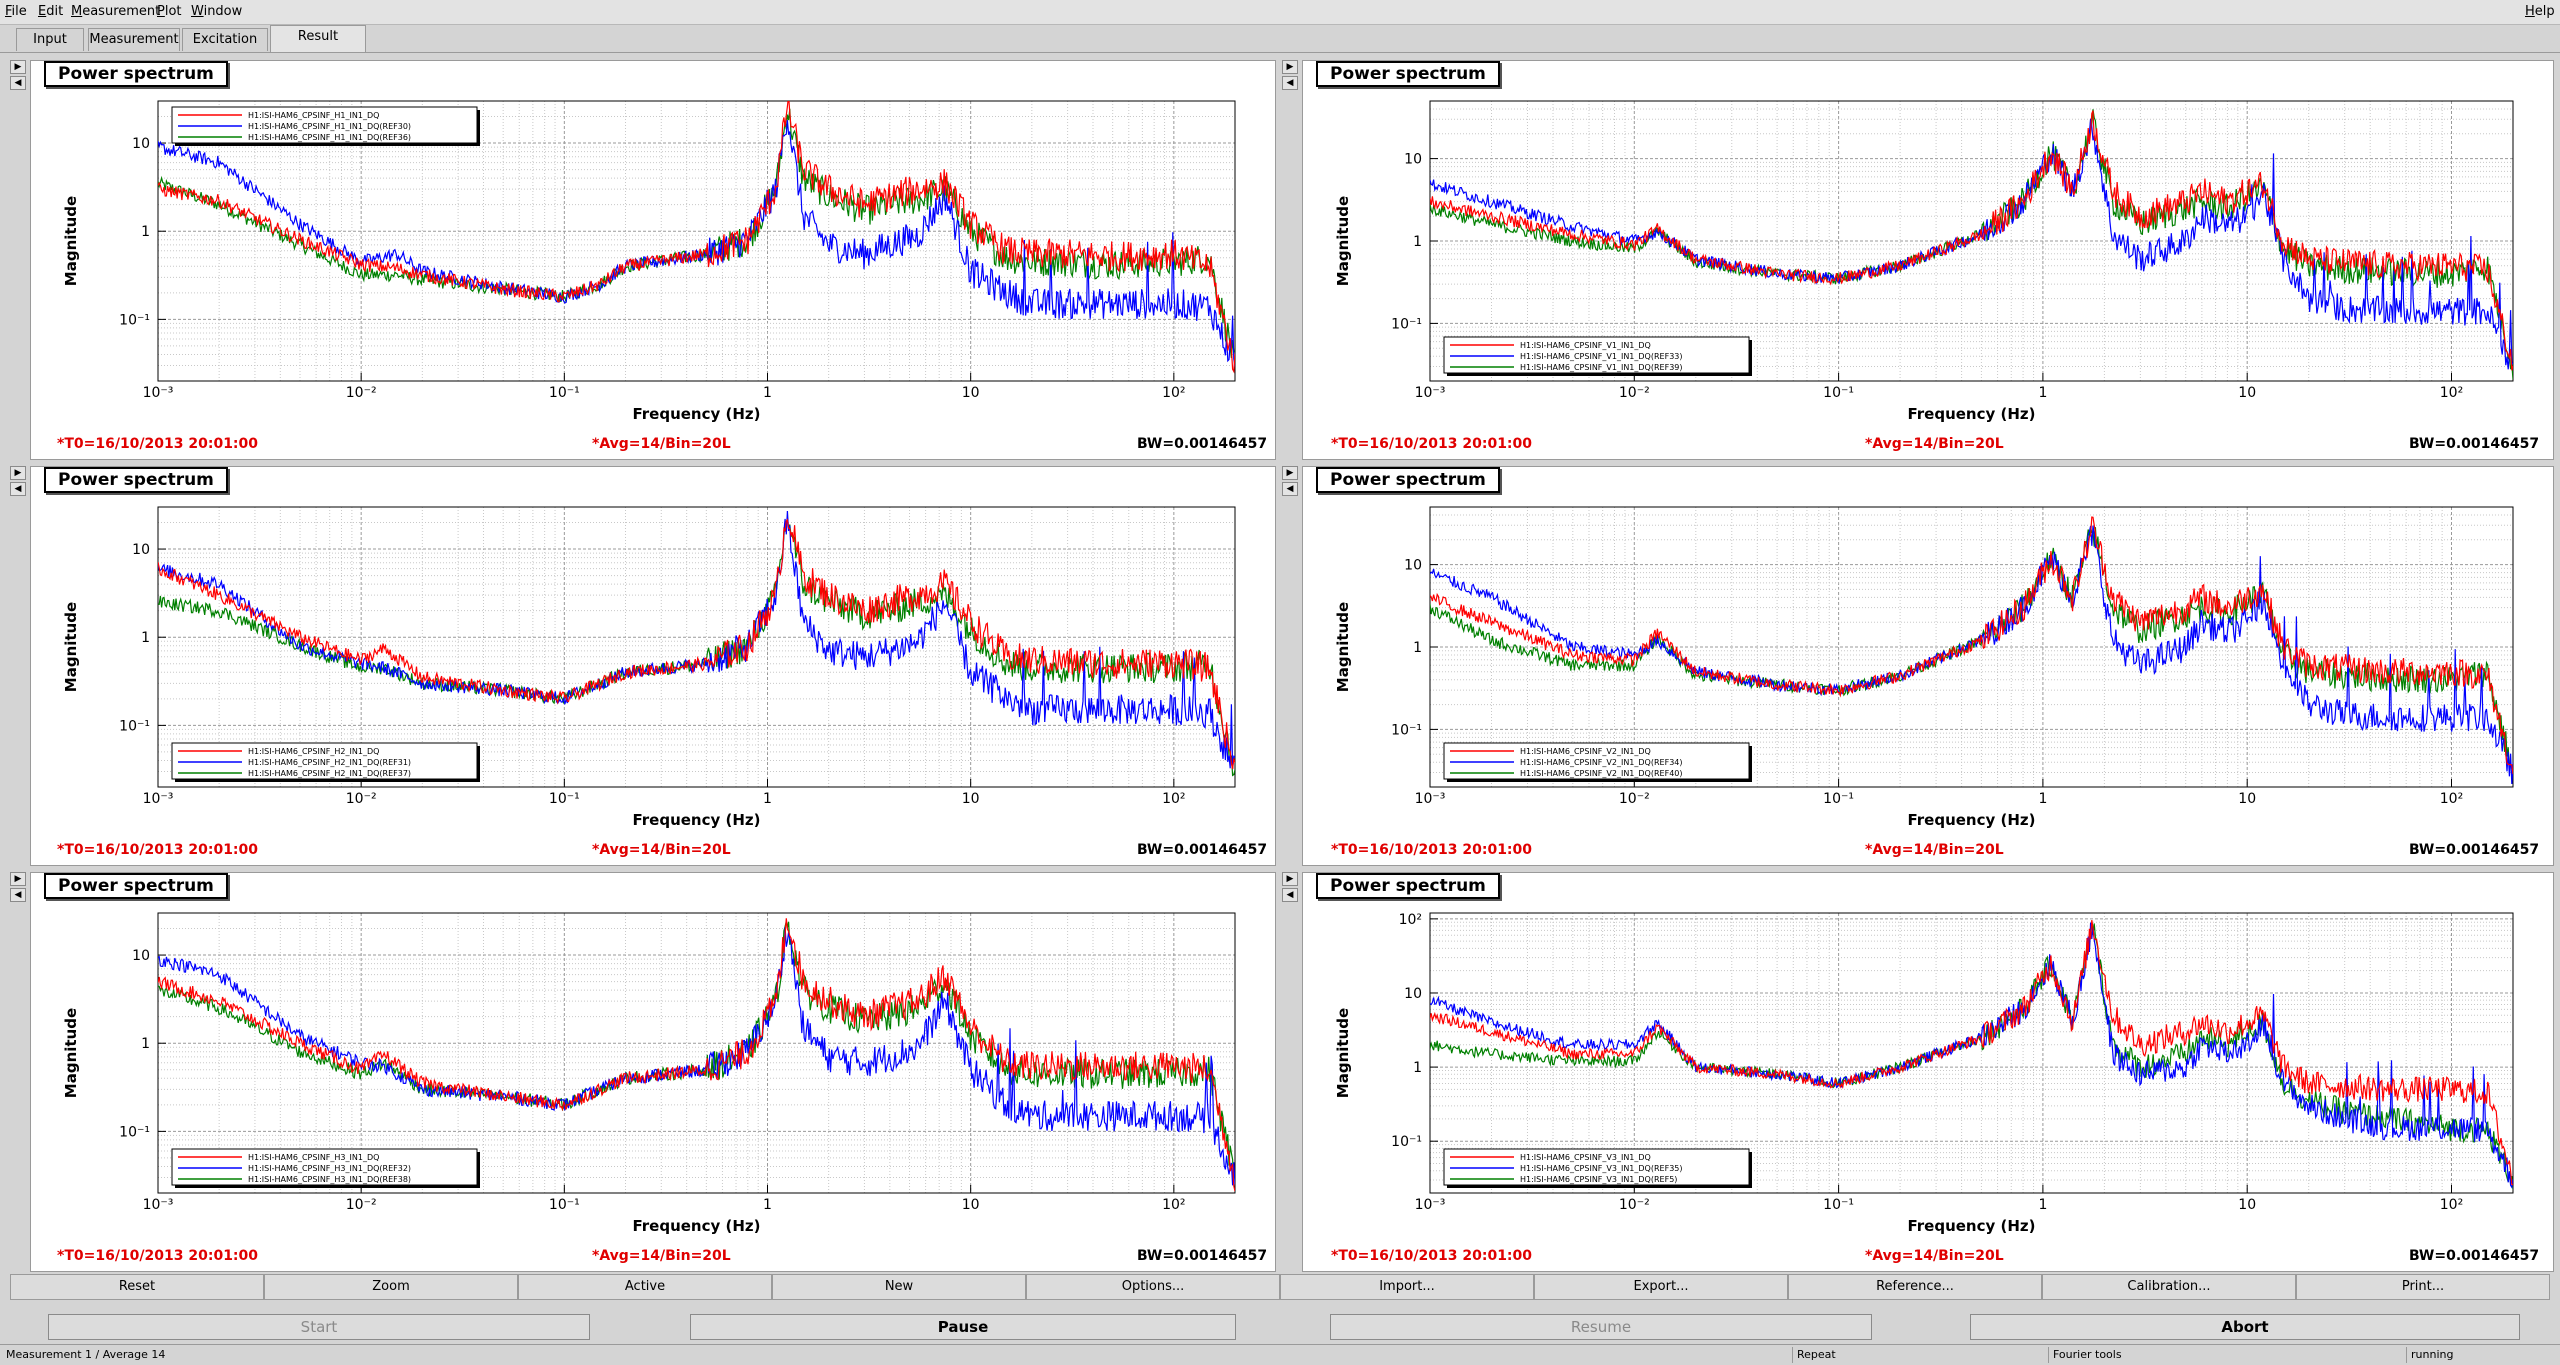 The width and height of the screenshot is (2560, 1365). I want to click on menu-measurement: Measurement, so click(116, 11).